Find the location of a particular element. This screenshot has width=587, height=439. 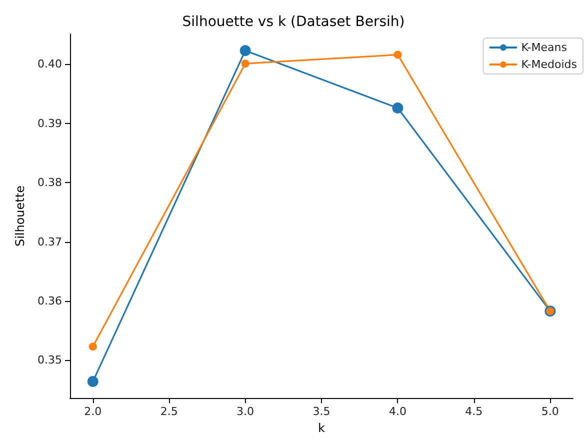

x-tick-label: 2.5 is located at coordinates (169, 411).